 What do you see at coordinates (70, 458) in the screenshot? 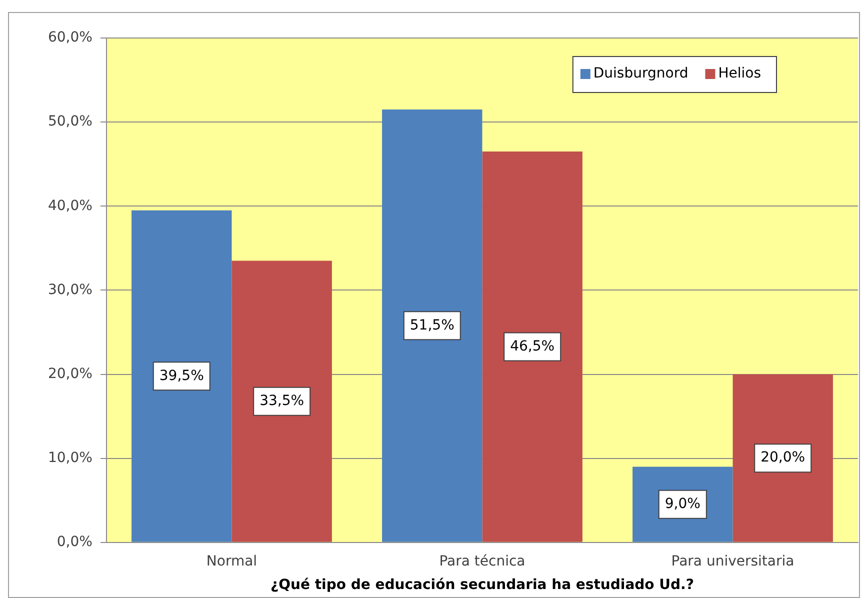
I see `y-tick-label: 10,0%` at bounding box center [70, 458].